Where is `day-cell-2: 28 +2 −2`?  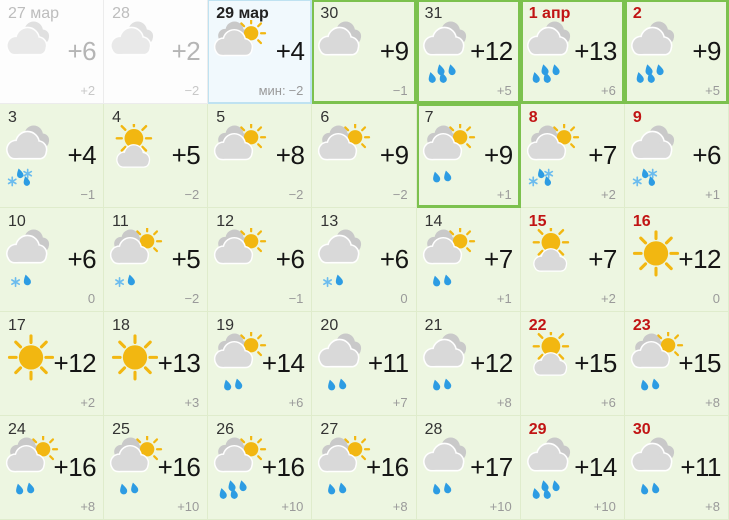 day-cell-2: 28 +2 −2 is located at coordinates (156, 52).